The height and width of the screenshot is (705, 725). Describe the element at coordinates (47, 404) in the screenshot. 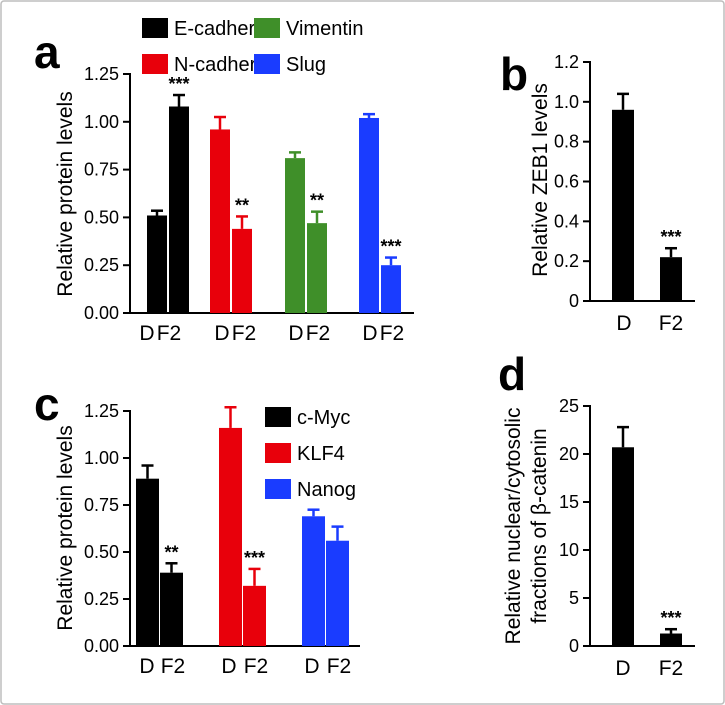

I see `panel-letter-c: c` at that location.